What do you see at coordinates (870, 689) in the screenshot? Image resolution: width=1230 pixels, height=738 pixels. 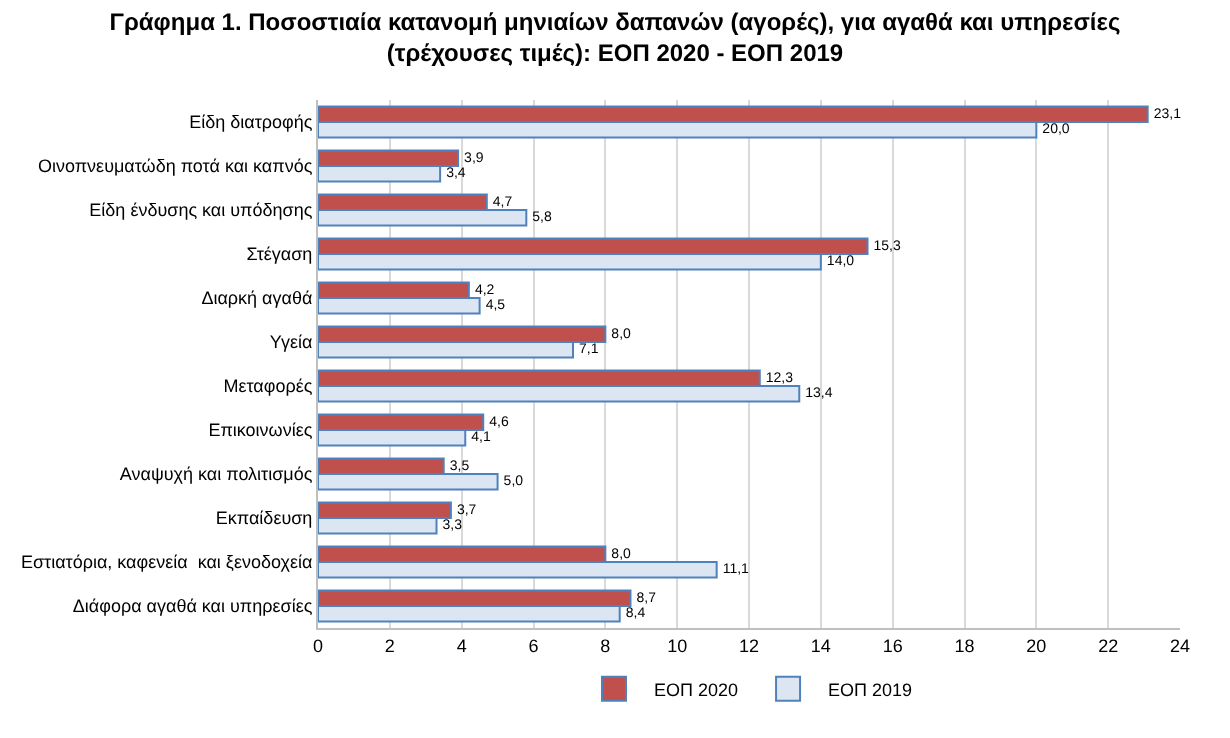 I see `legend-label: ΕΟΠ 2019` at bounding box center [870, 689].